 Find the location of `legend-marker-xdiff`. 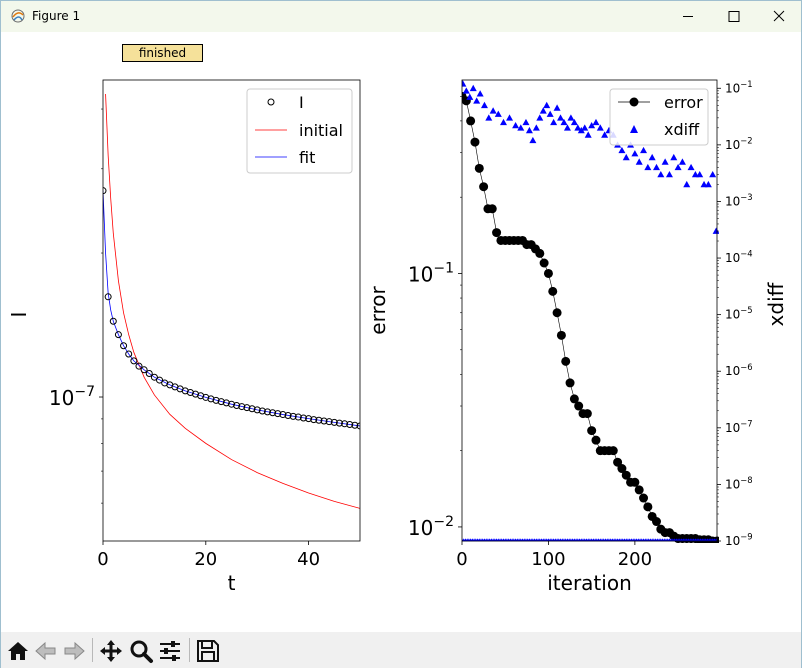

legend-marker-xdiff is located at coordinates (634, 129).